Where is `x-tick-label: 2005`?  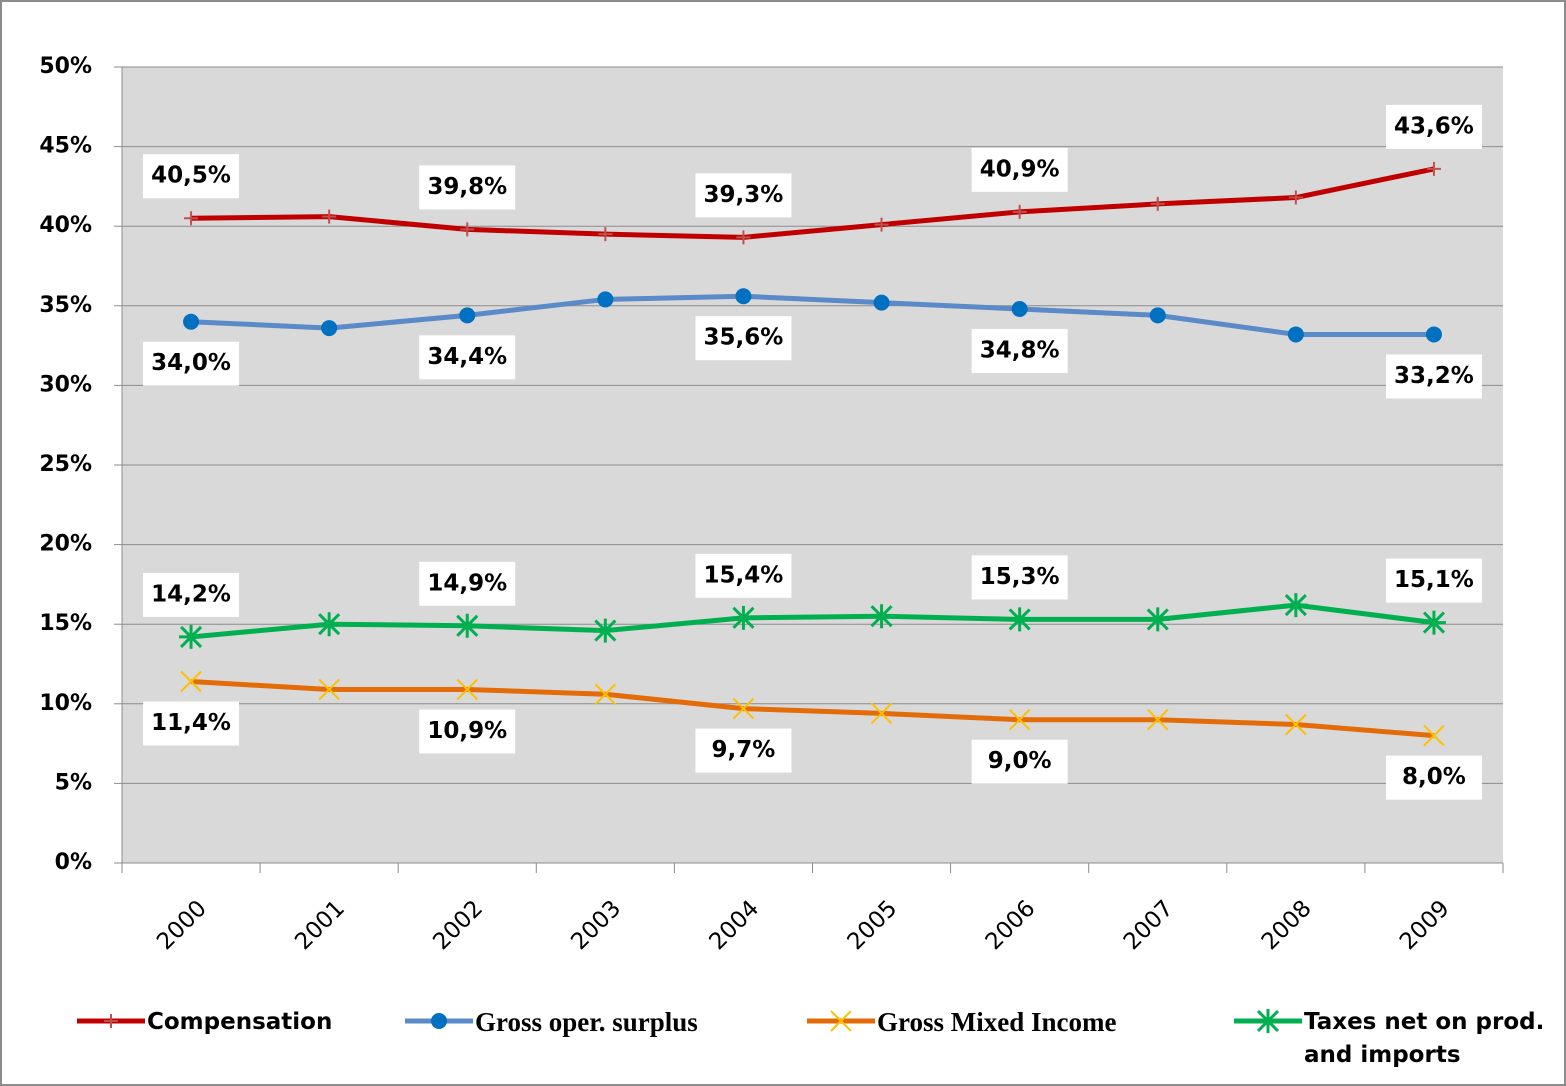 x-tick-label: 2005 is located at coordinates (873, 925).